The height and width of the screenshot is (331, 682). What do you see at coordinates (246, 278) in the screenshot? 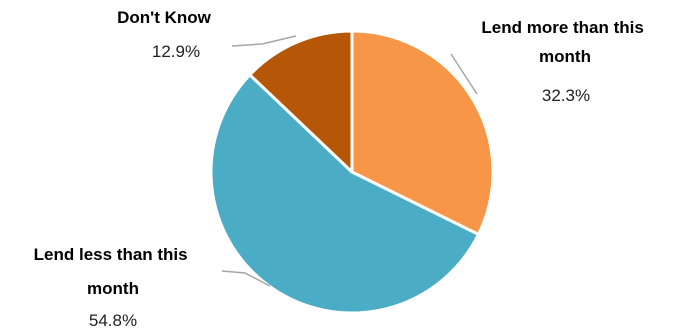
I see `leader-line-lend-less` at bounding box center [246, 278].